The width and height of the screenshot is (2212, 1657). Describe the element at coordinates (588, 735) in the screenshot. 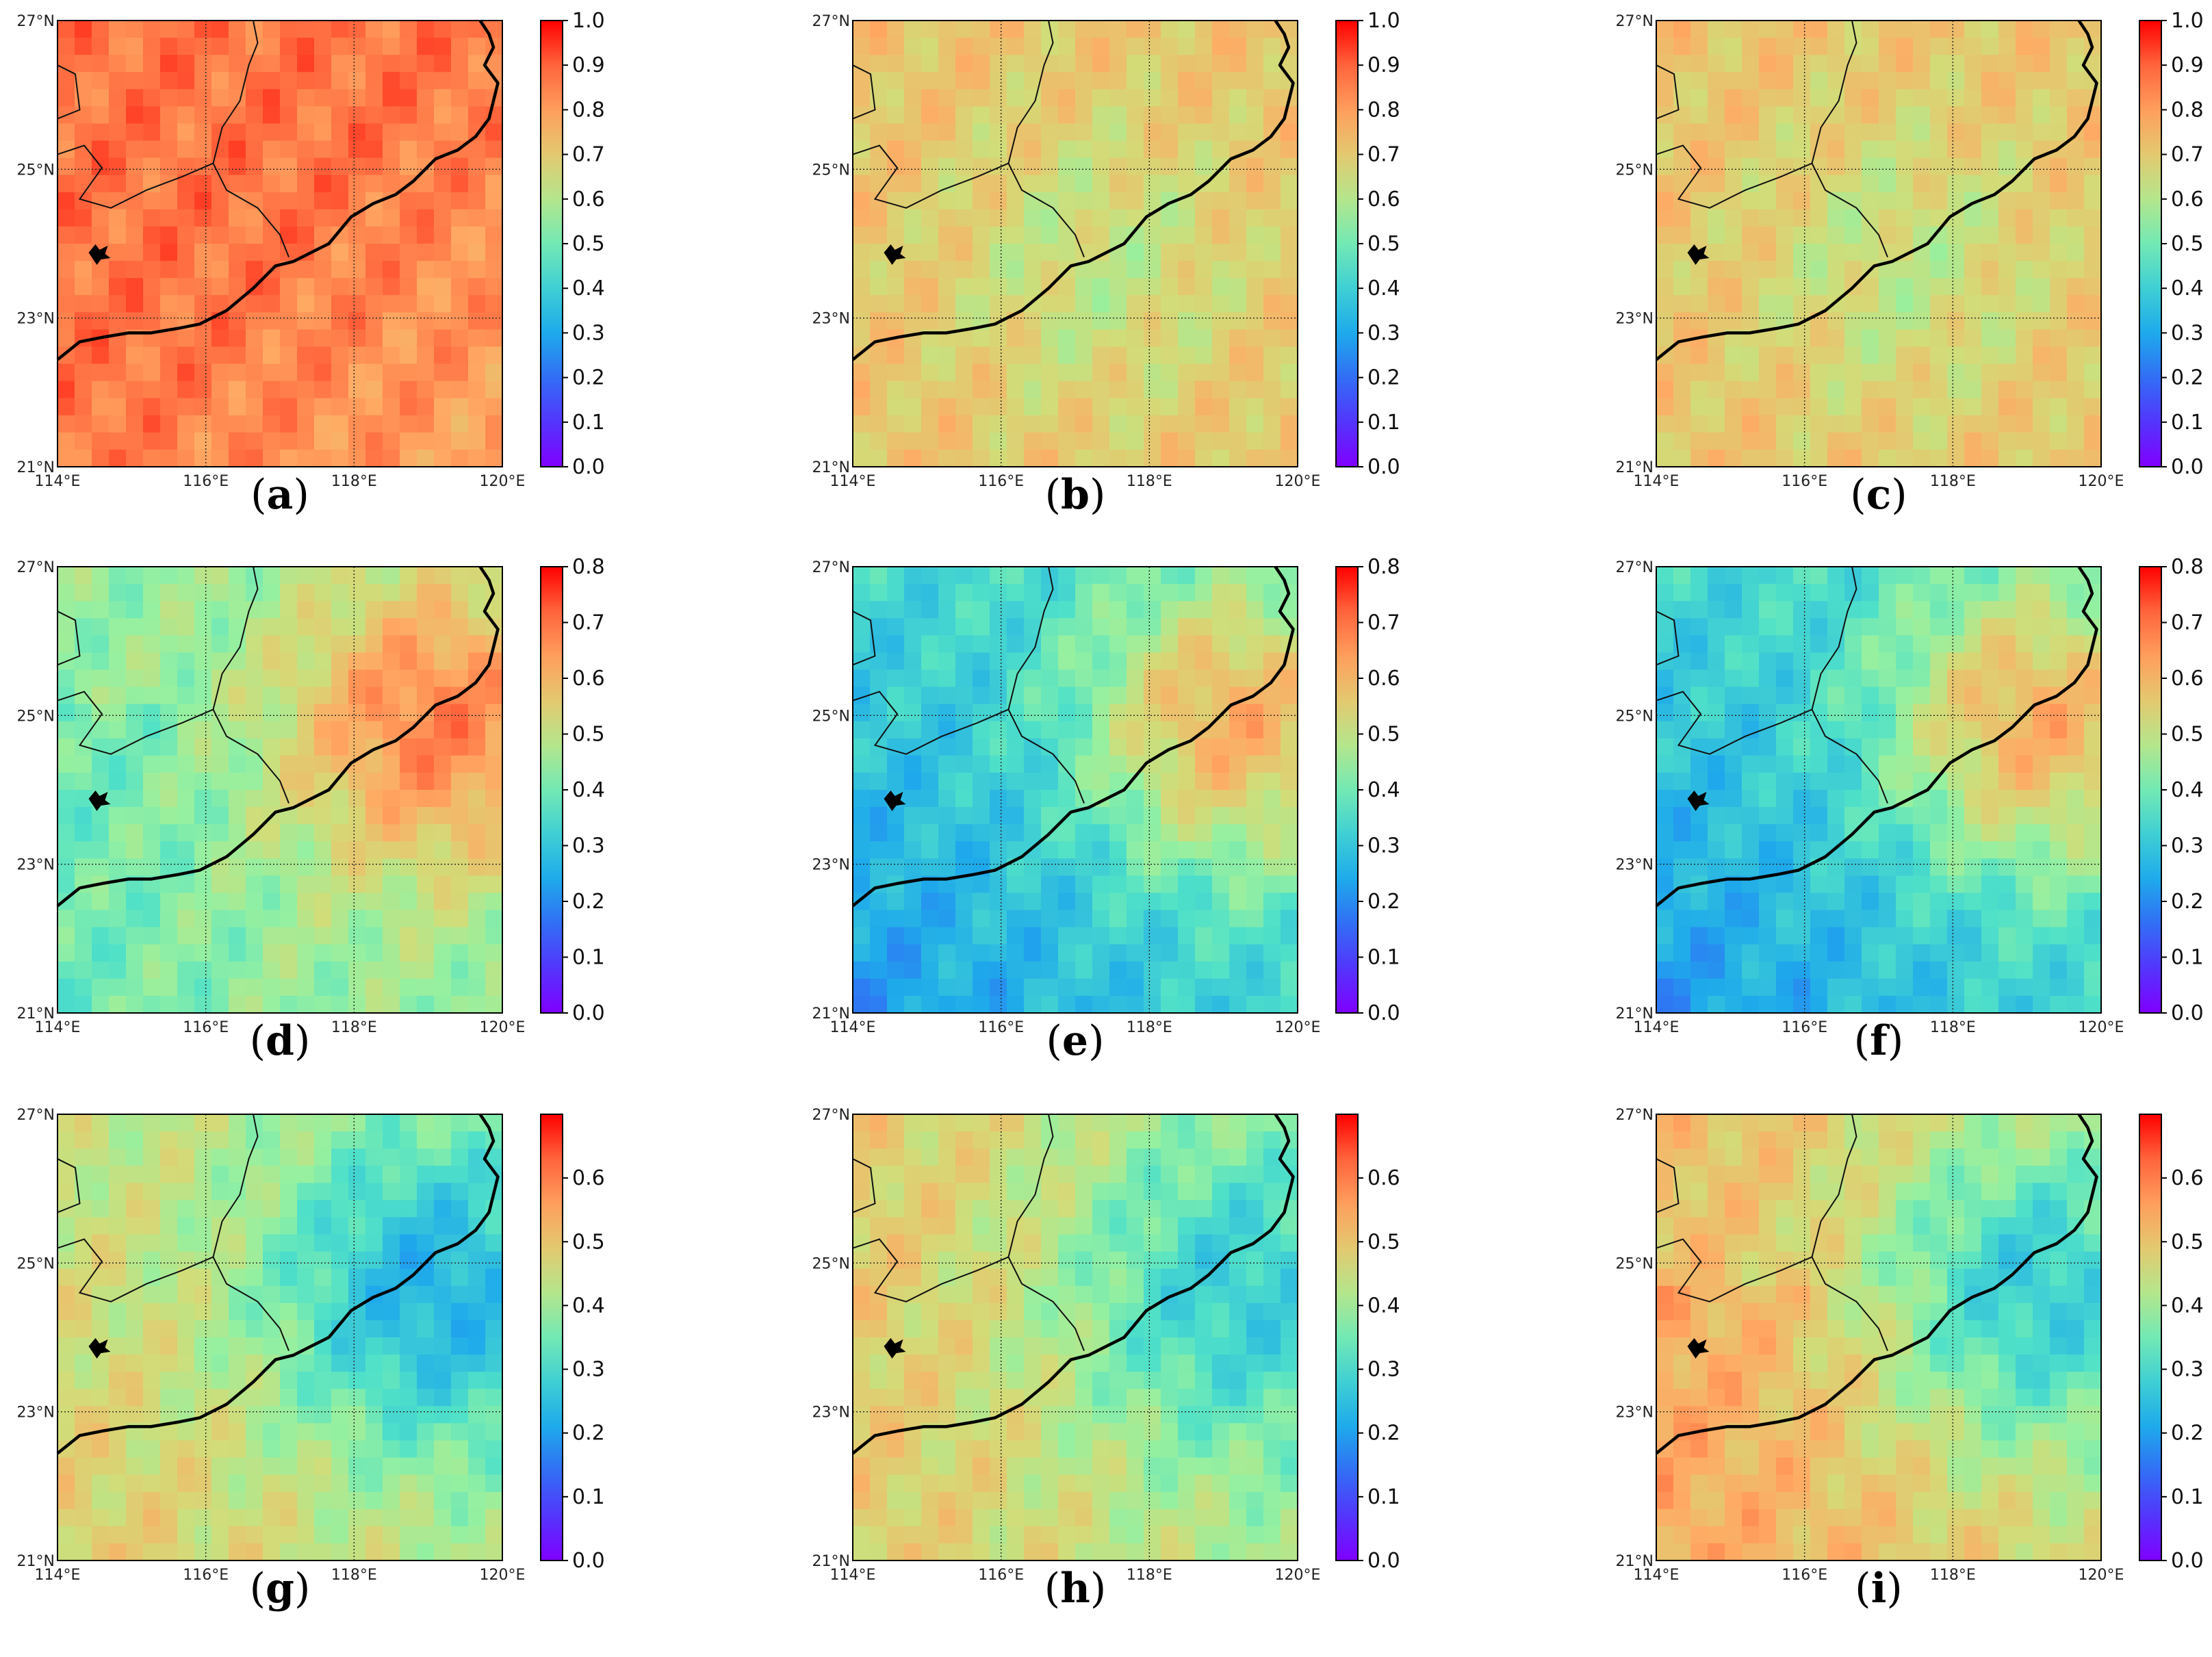

I see `colorbar-tick-label: 0.5` at that location.